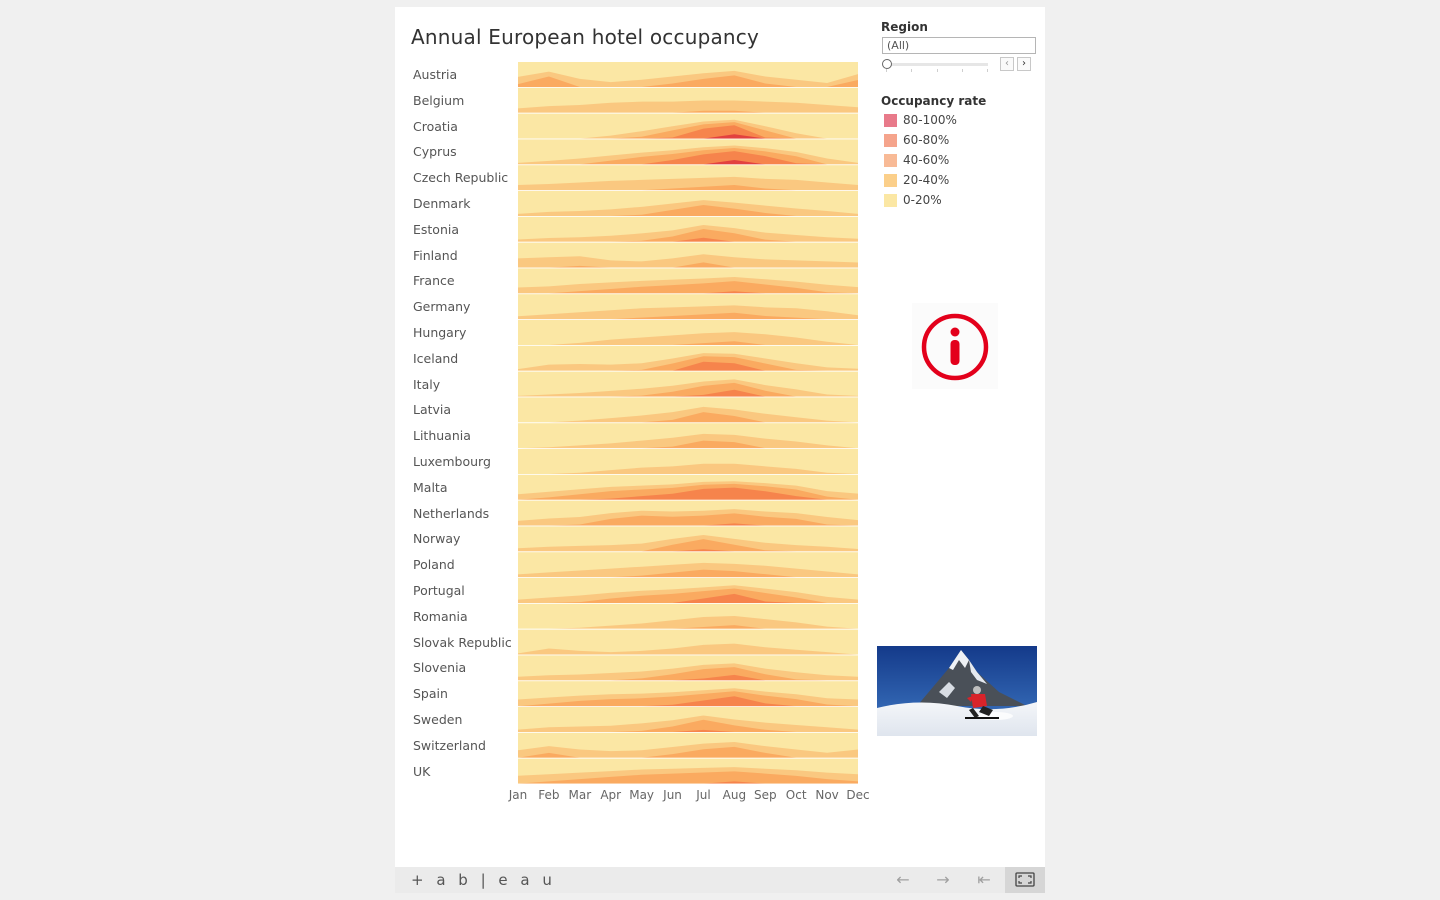 This screenshot has height=900, width=1440. I want to click on fullscreen-button, so click(1025, 880).